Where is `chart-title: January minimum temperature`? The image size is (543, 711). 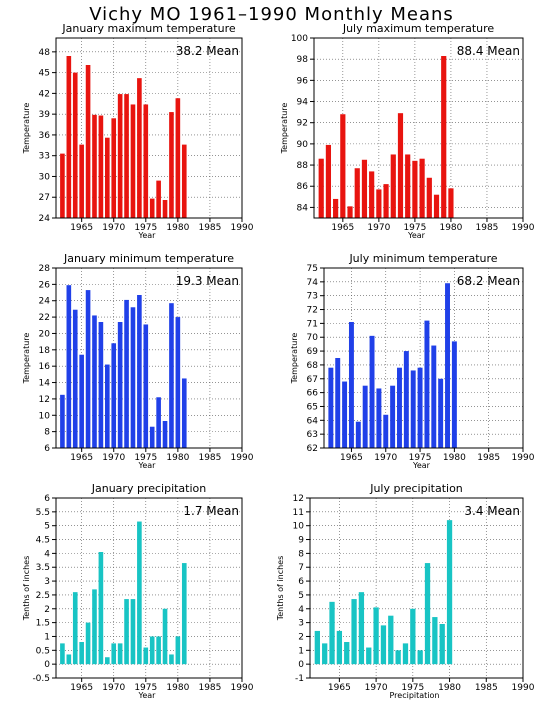 chart-title: January minimum temperature is located at coordinates (148, 258).